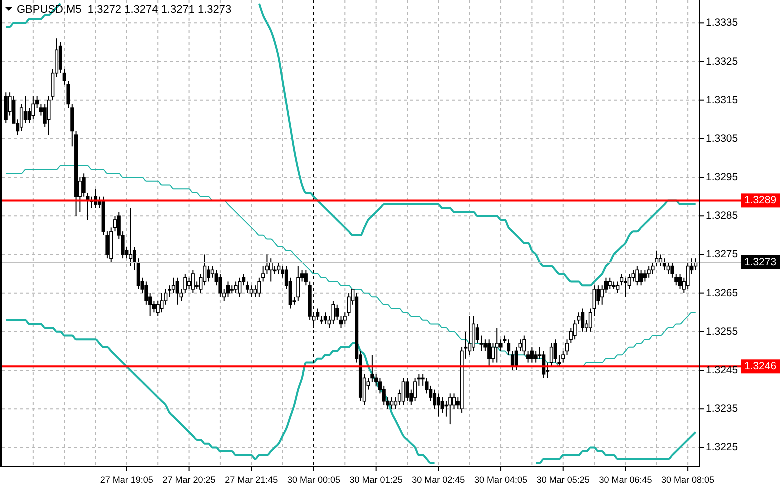 This screenshot has height=489, width=781. Describe the element at coordinates (439, 480) in the screenshot. I see `x-tick-label: 30 Mar 02:45` at that location.